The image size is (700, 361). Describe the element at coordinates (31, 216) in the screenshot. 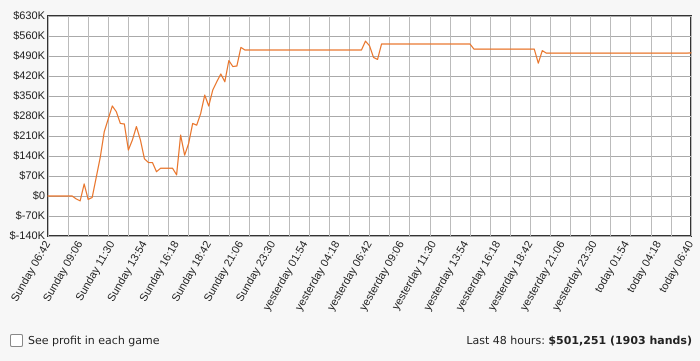

I see `y-tick-label: $-70K` at that location.